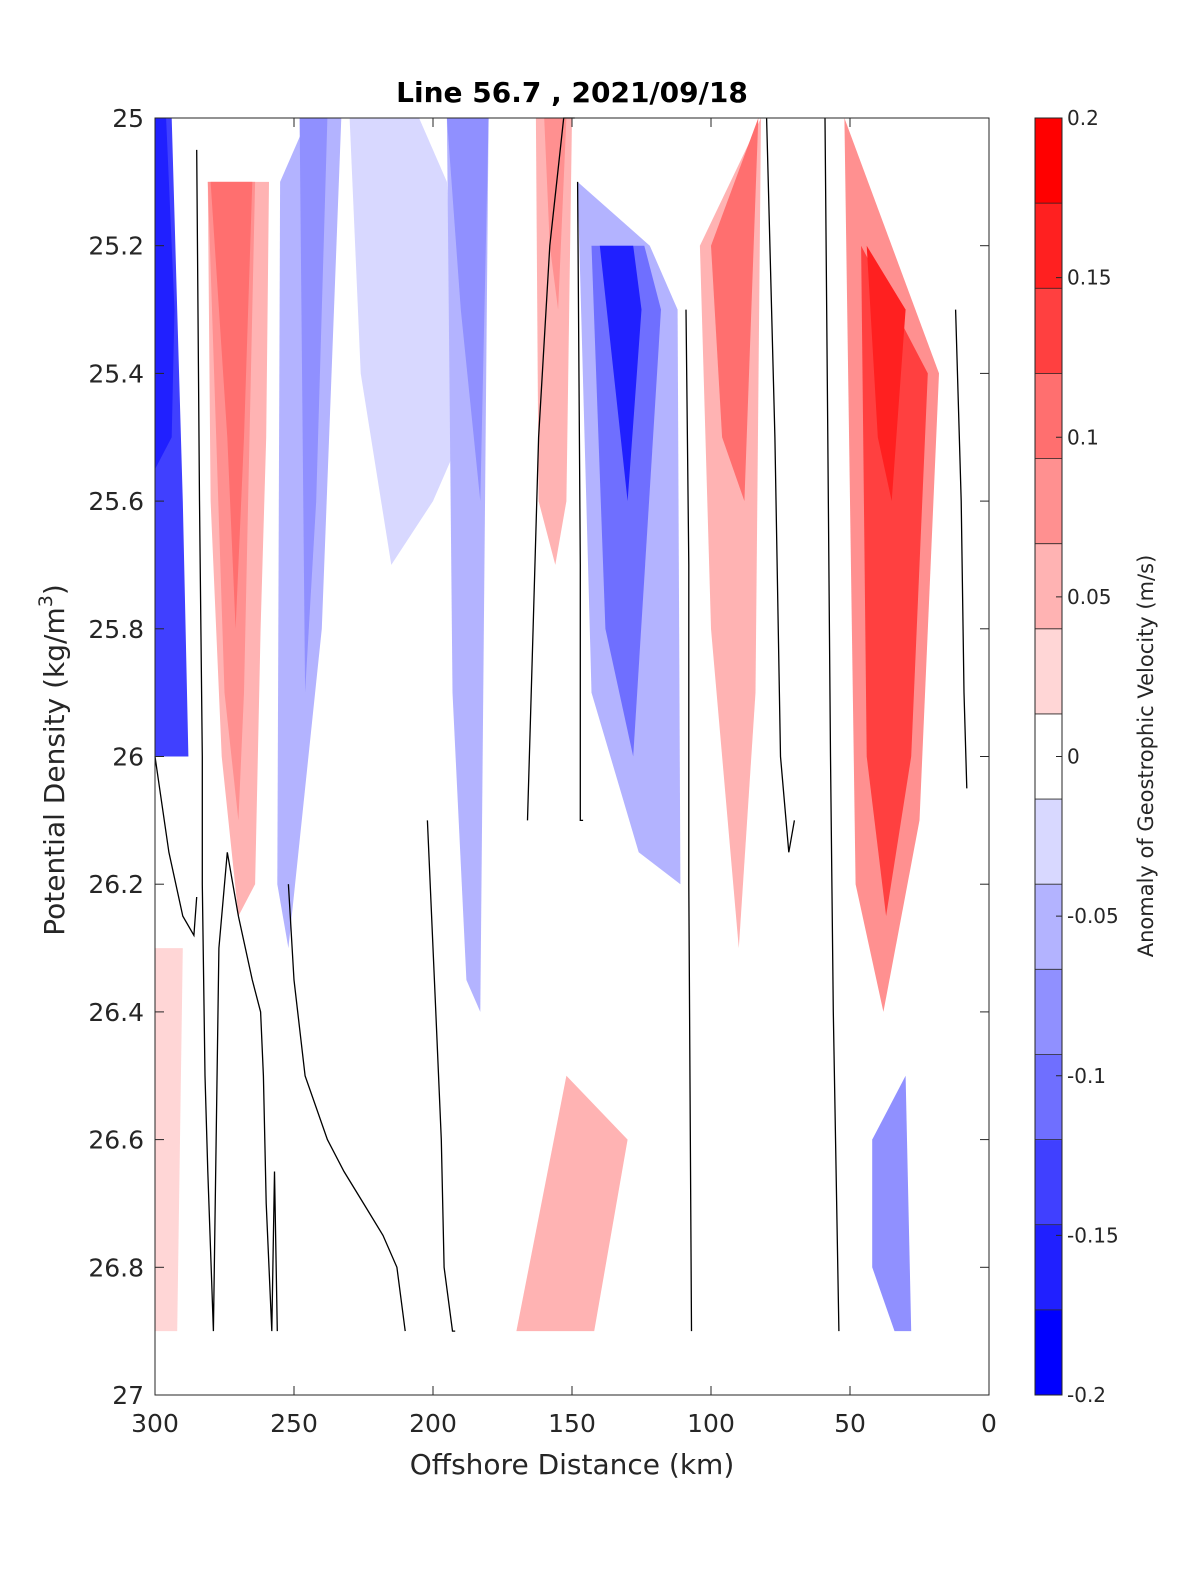 Image resolution: width=1200 pixels, height=1575 pixels. Describe the element at coordinates (989, 1423) in the screenshot. I see `x-tick-label: 0` at that location.